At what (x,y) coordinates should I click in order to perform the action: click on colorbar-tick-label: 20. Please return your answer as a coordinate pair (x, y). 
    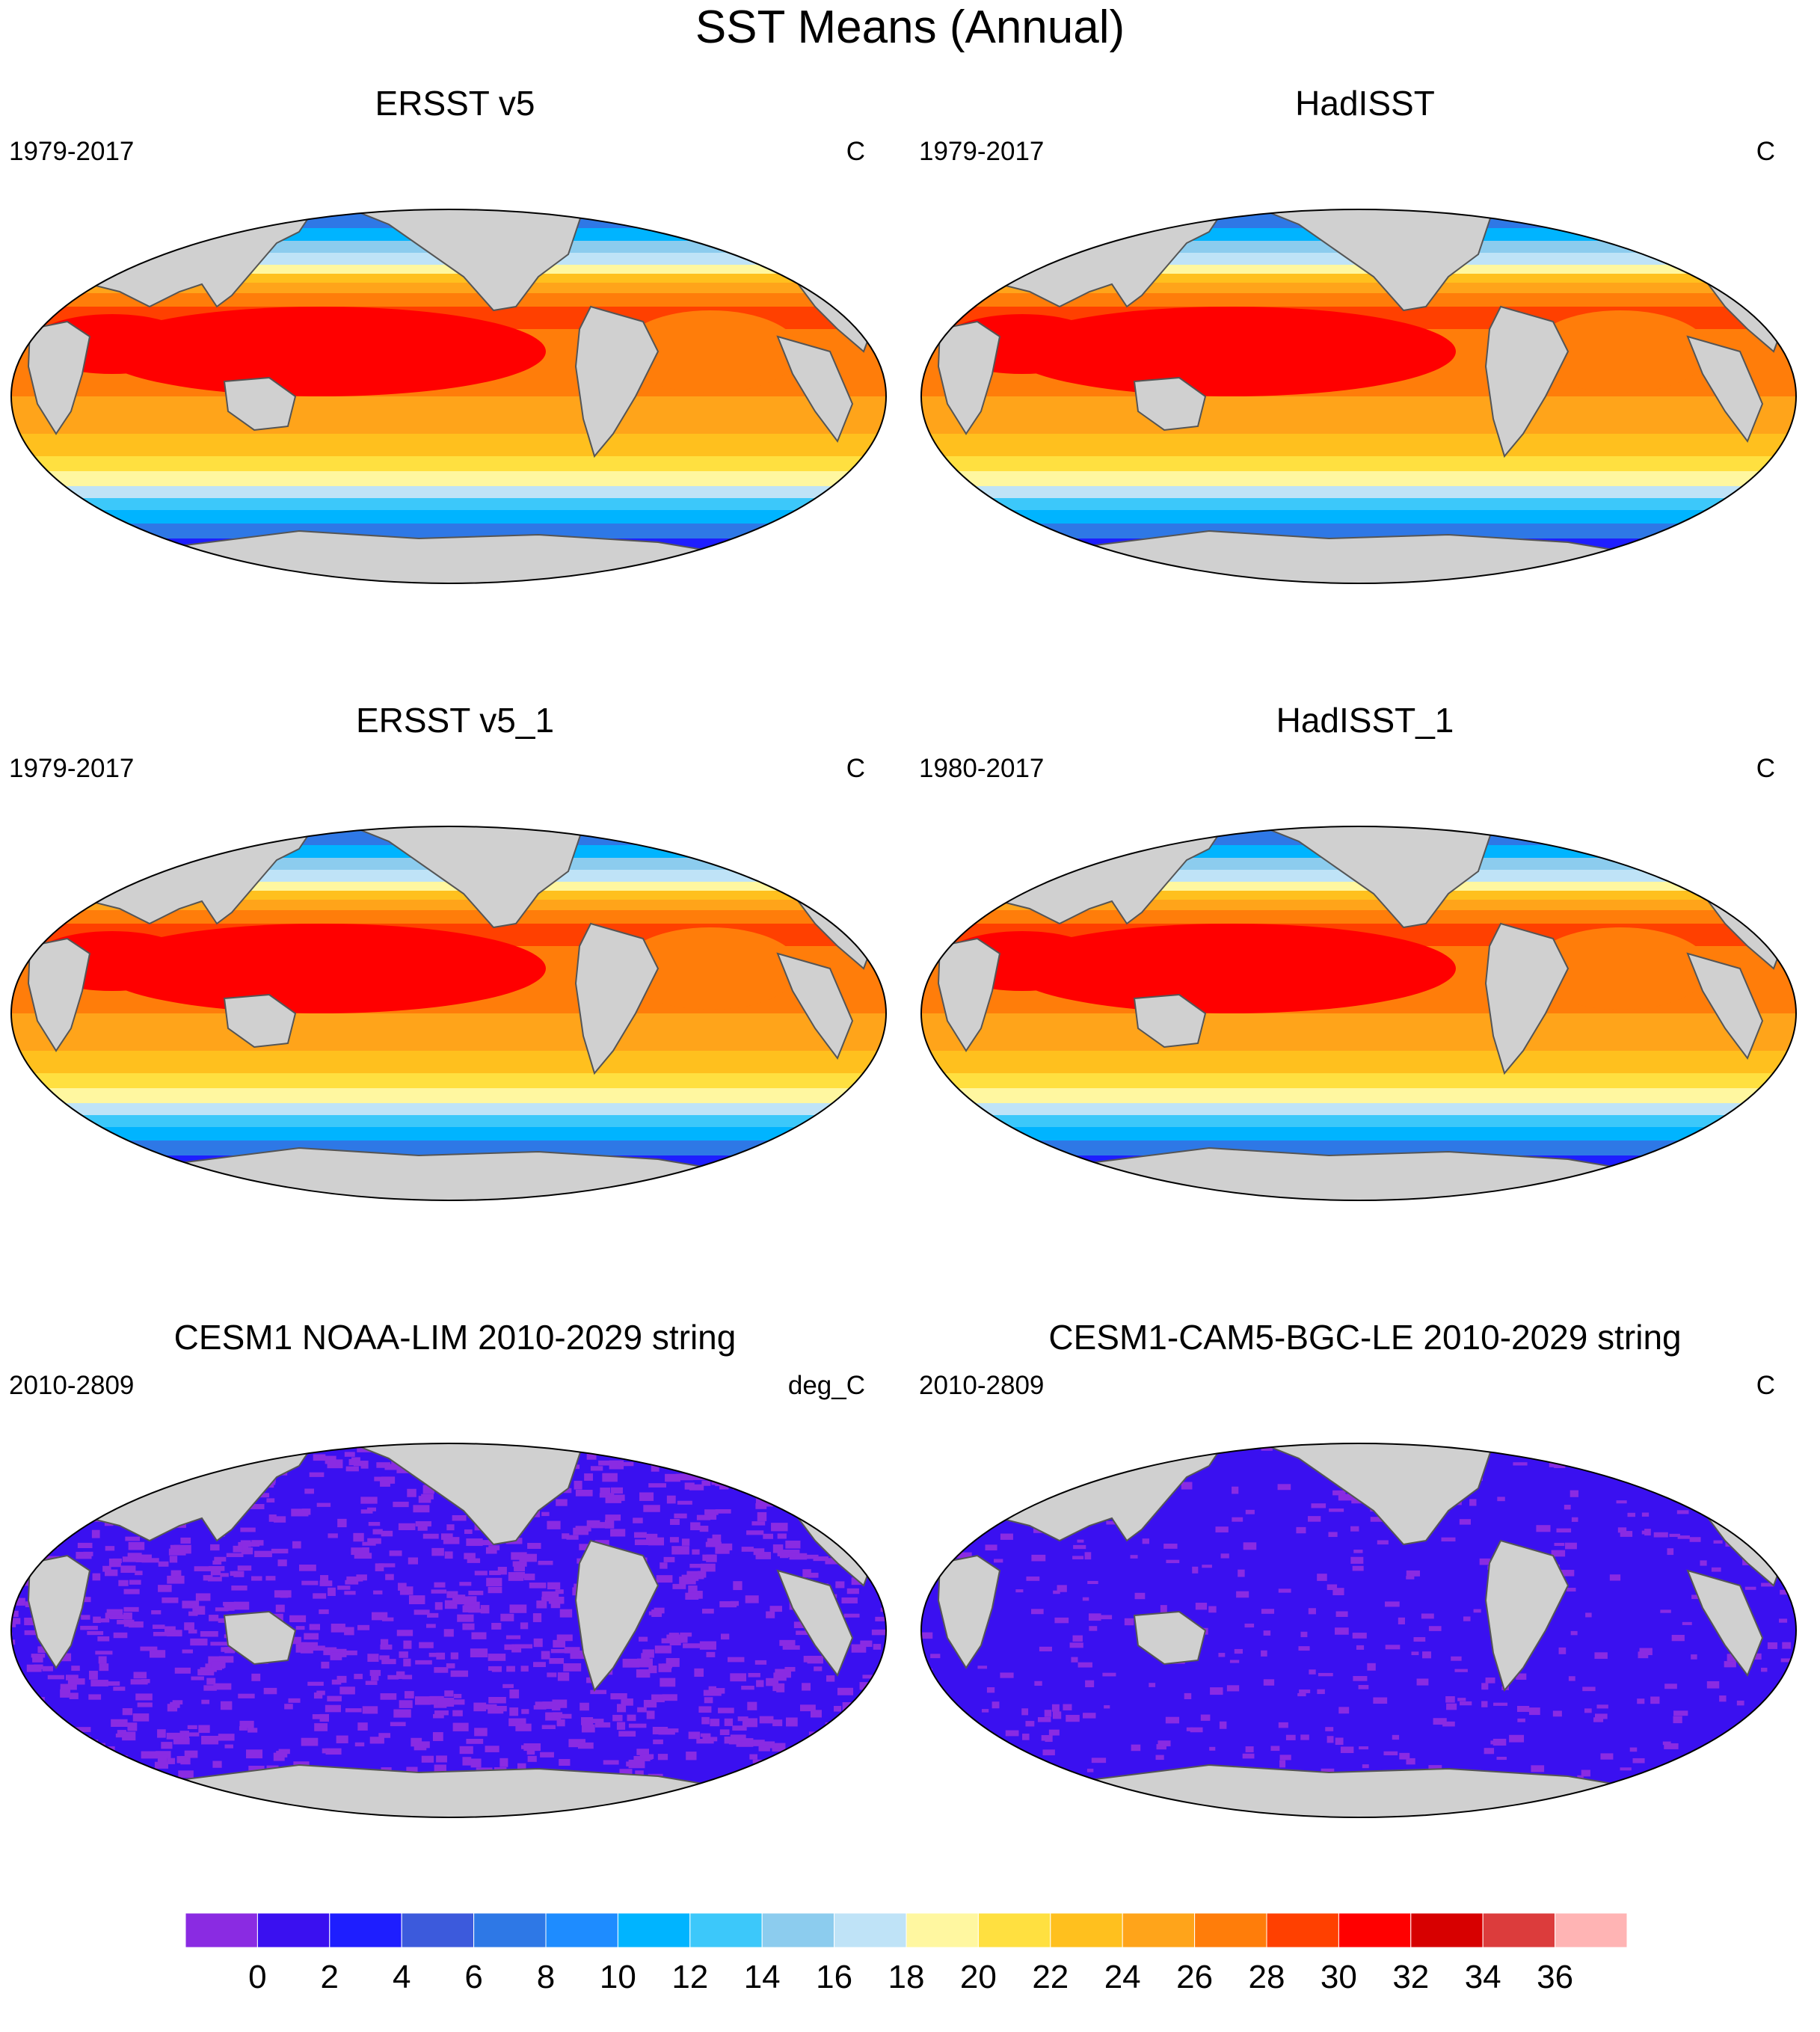
    Looking at the image, I should click on (978, 1977).